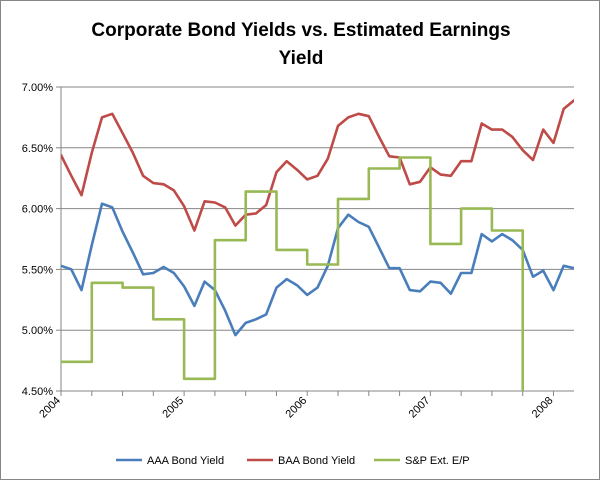 The height and width of the screenshot is (481, 600). What do you see at coordinates (37, 331) in the screenshot?
I see `y-tick-label: 5.00%` at bounding box center [37, 331].